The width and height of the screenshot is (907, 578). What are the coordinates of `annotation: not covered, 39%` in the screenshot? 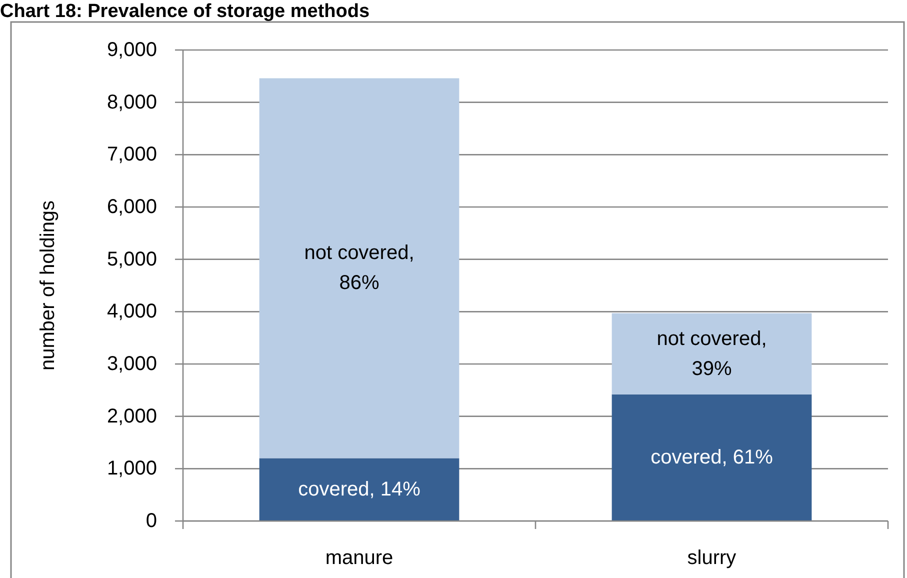 It's located at (711, 354).